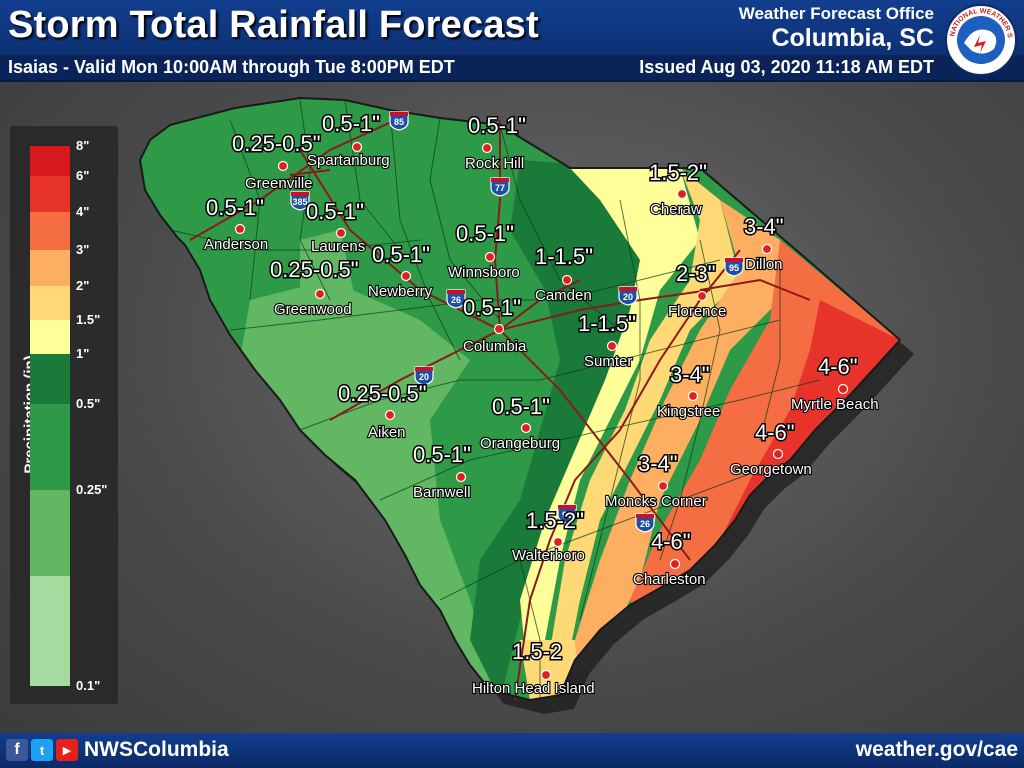  What do you see at coordinates (495, 346) in the screenshot?
I see `city-label: Columbia` at bounding box center [495, 346].